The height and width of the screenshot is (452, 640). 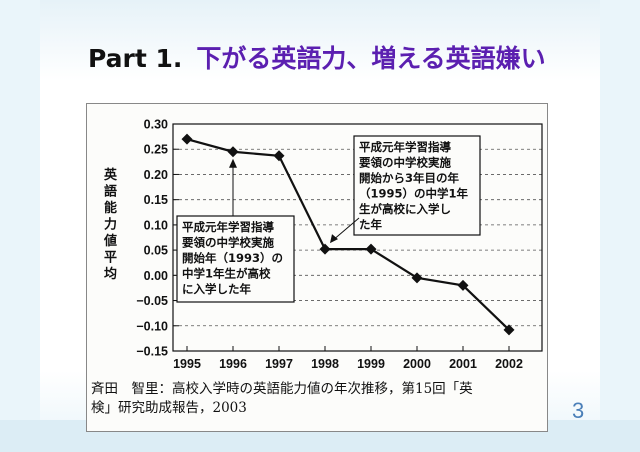 I want to click on x-tick-label: 2001, so click(x=463, y=364).